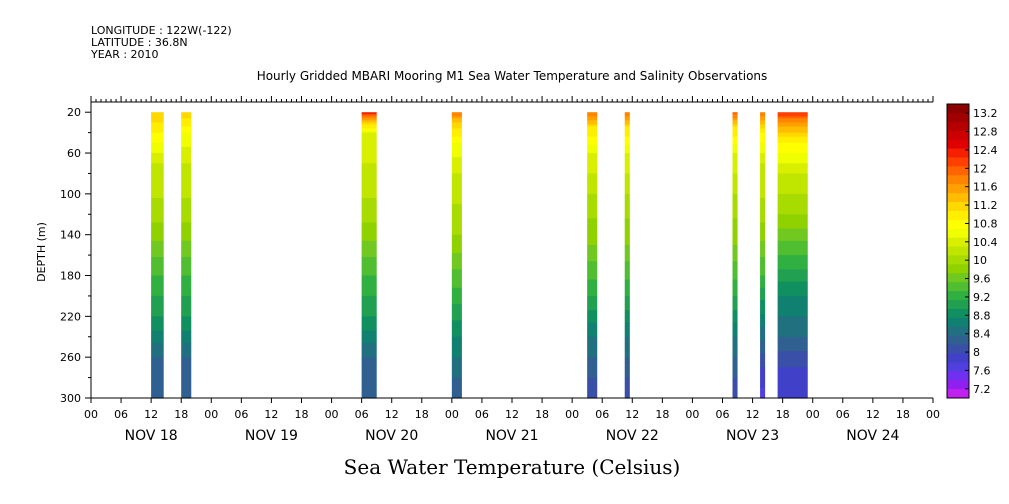  I want to click on x-day-label: NOV 21, so click(511, 436).